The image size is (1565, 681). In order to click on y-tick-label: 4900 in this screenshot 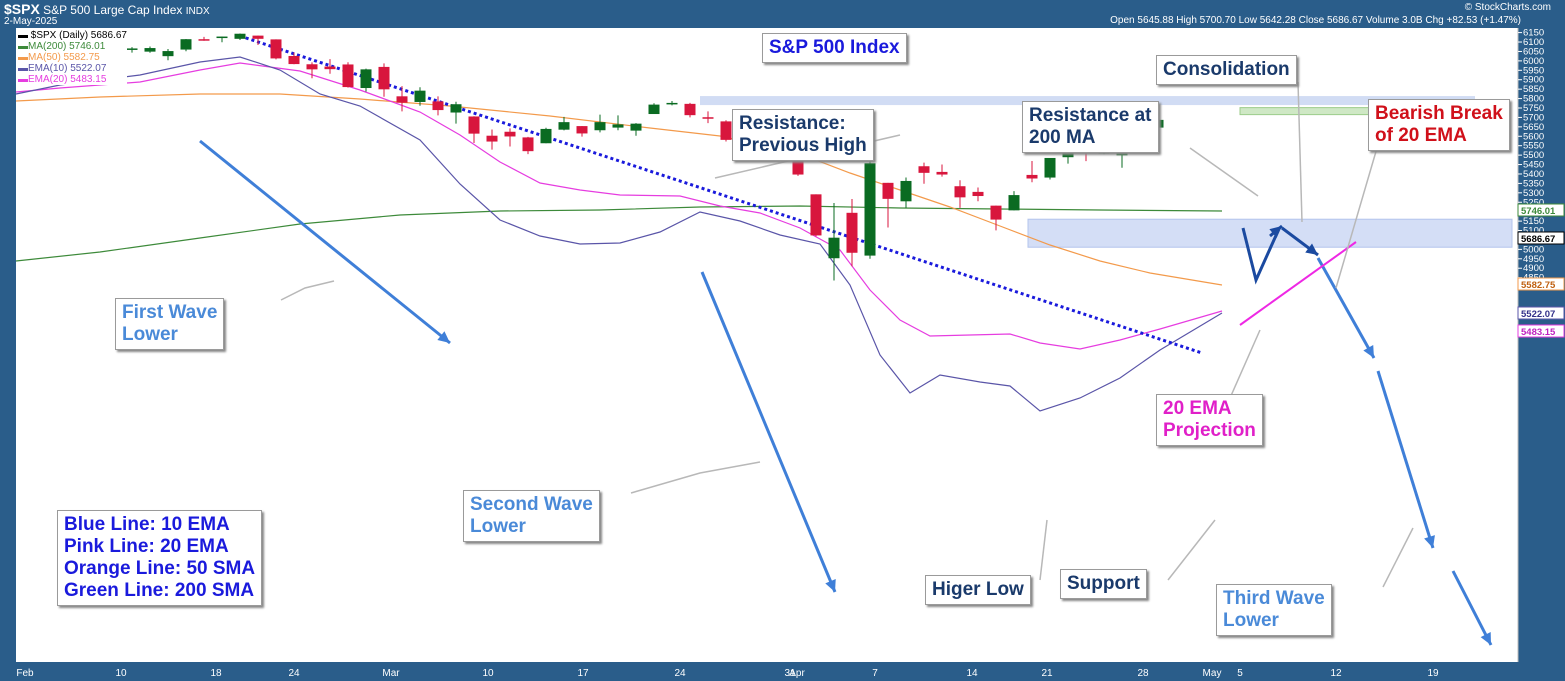, I will do `click(1533, 268)`.